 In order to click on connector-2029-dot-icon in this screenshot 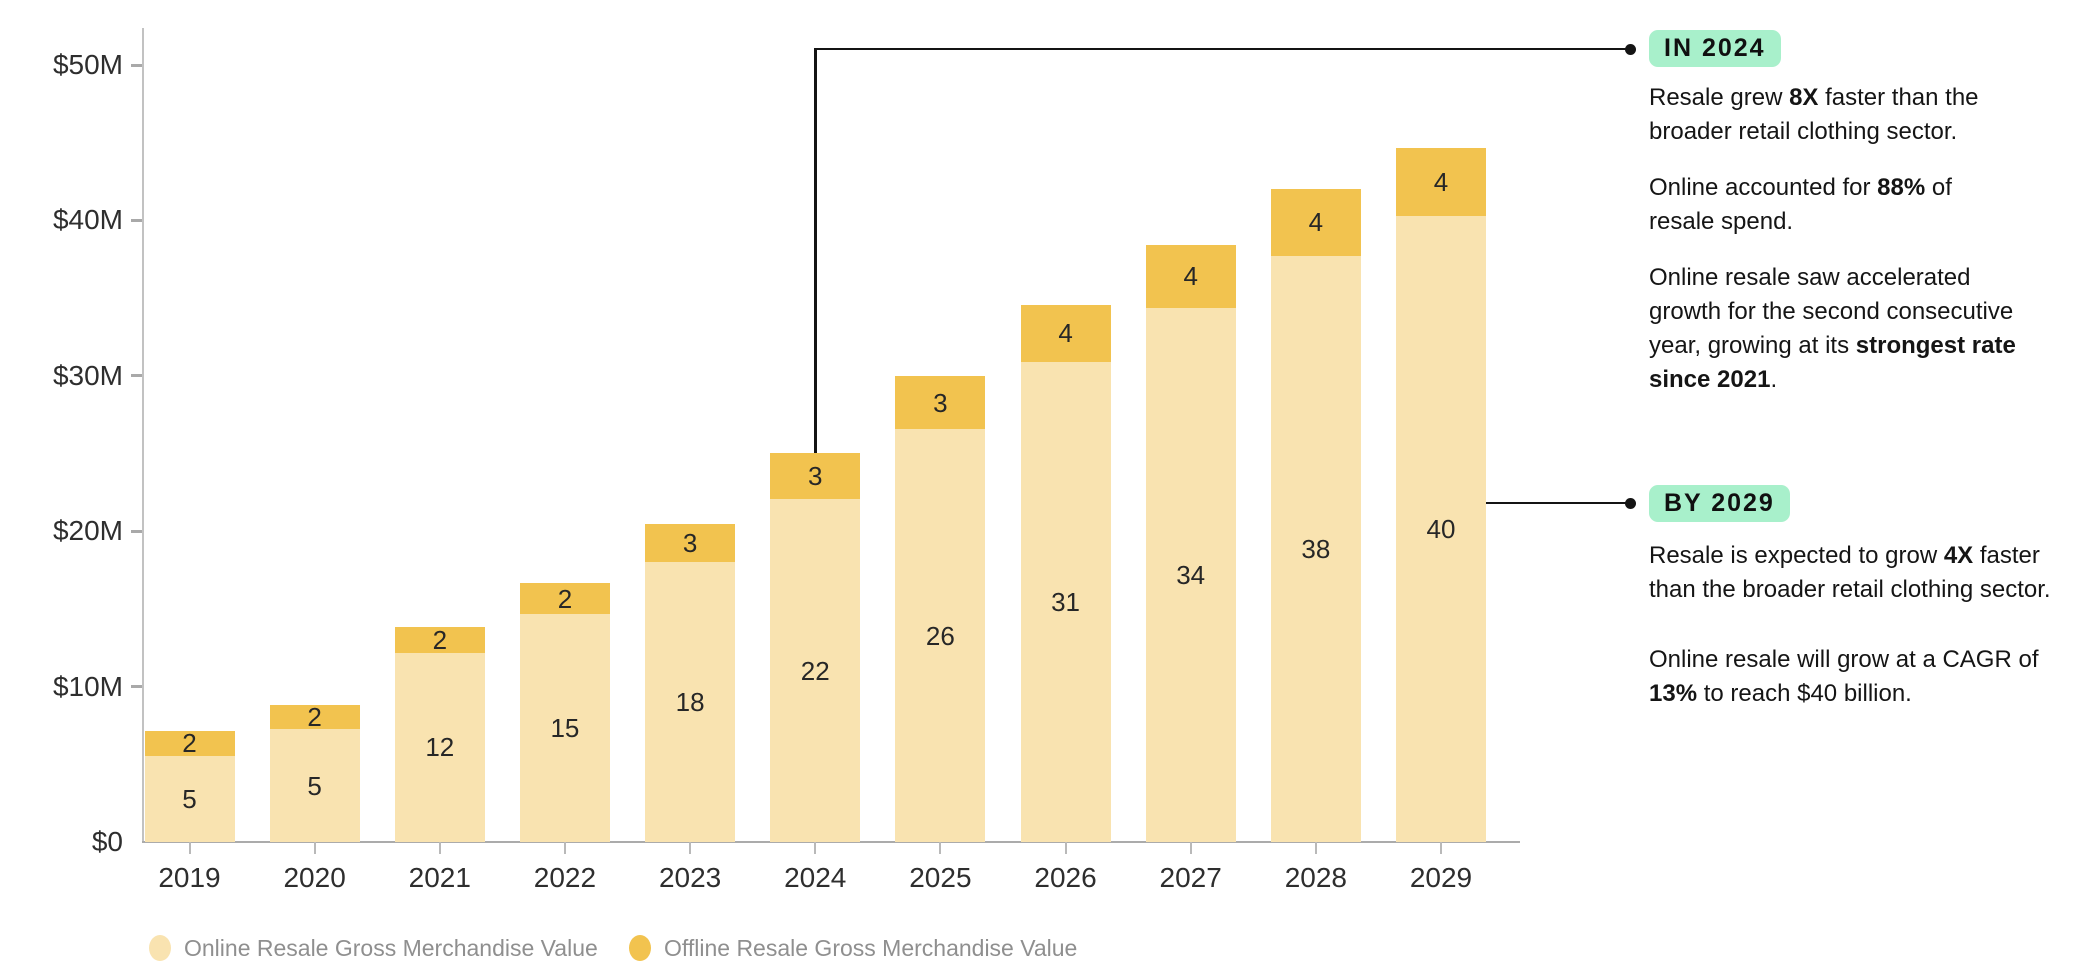, I will do `click(1630, 503)`.